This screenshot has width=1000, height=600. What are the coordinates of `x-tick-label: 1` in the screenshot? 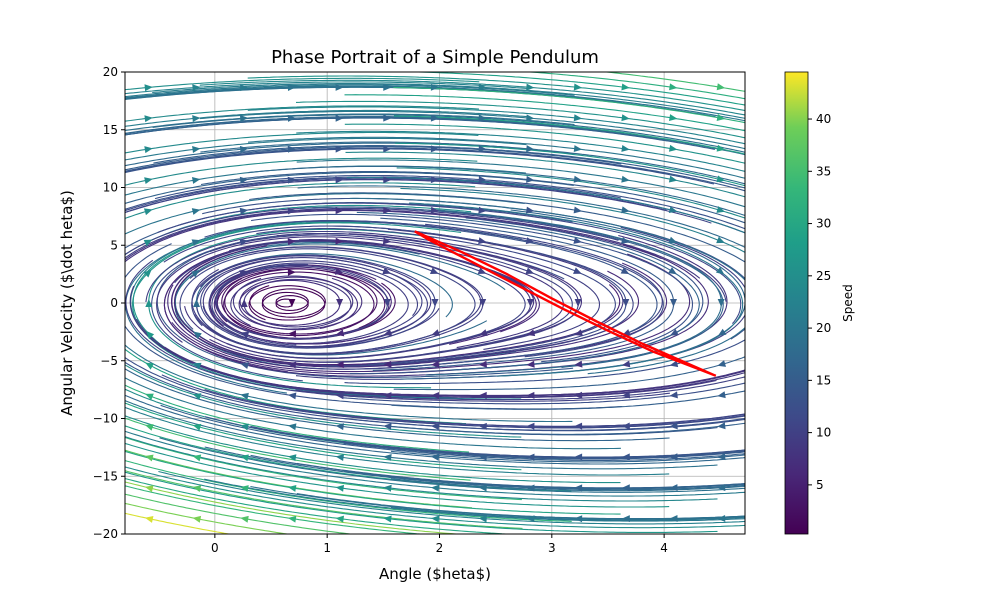 It's located at (327, 548).